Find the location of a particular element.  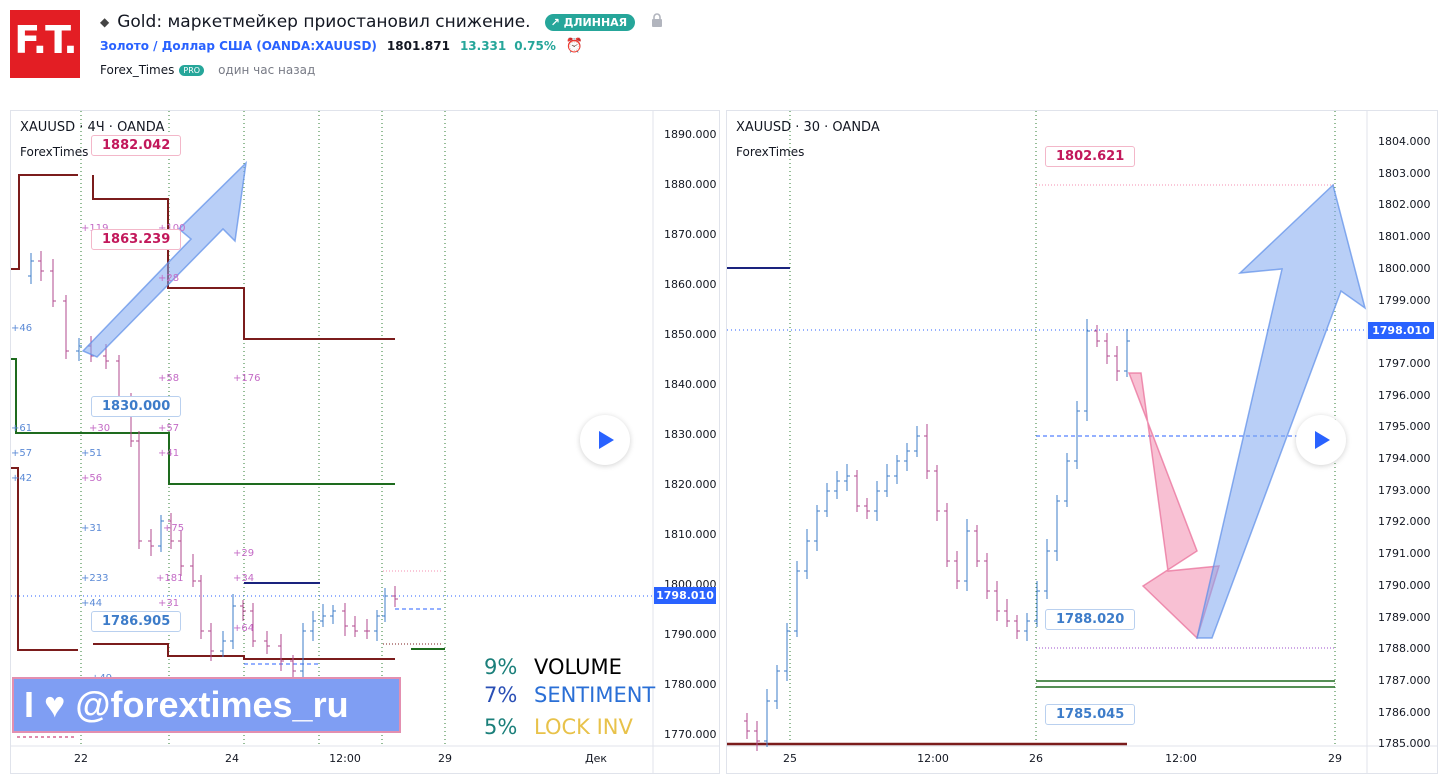

price-tick-label: 1788.000 is located at coordinates (1404, 649).